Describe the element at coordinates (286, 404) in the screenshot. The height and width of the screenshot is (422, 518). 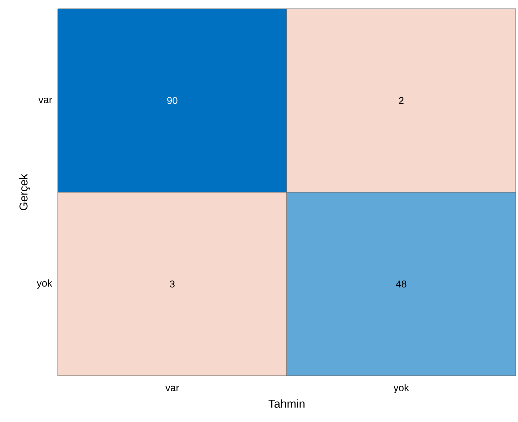
I see `x-axis-title: Tahmin` at that location.